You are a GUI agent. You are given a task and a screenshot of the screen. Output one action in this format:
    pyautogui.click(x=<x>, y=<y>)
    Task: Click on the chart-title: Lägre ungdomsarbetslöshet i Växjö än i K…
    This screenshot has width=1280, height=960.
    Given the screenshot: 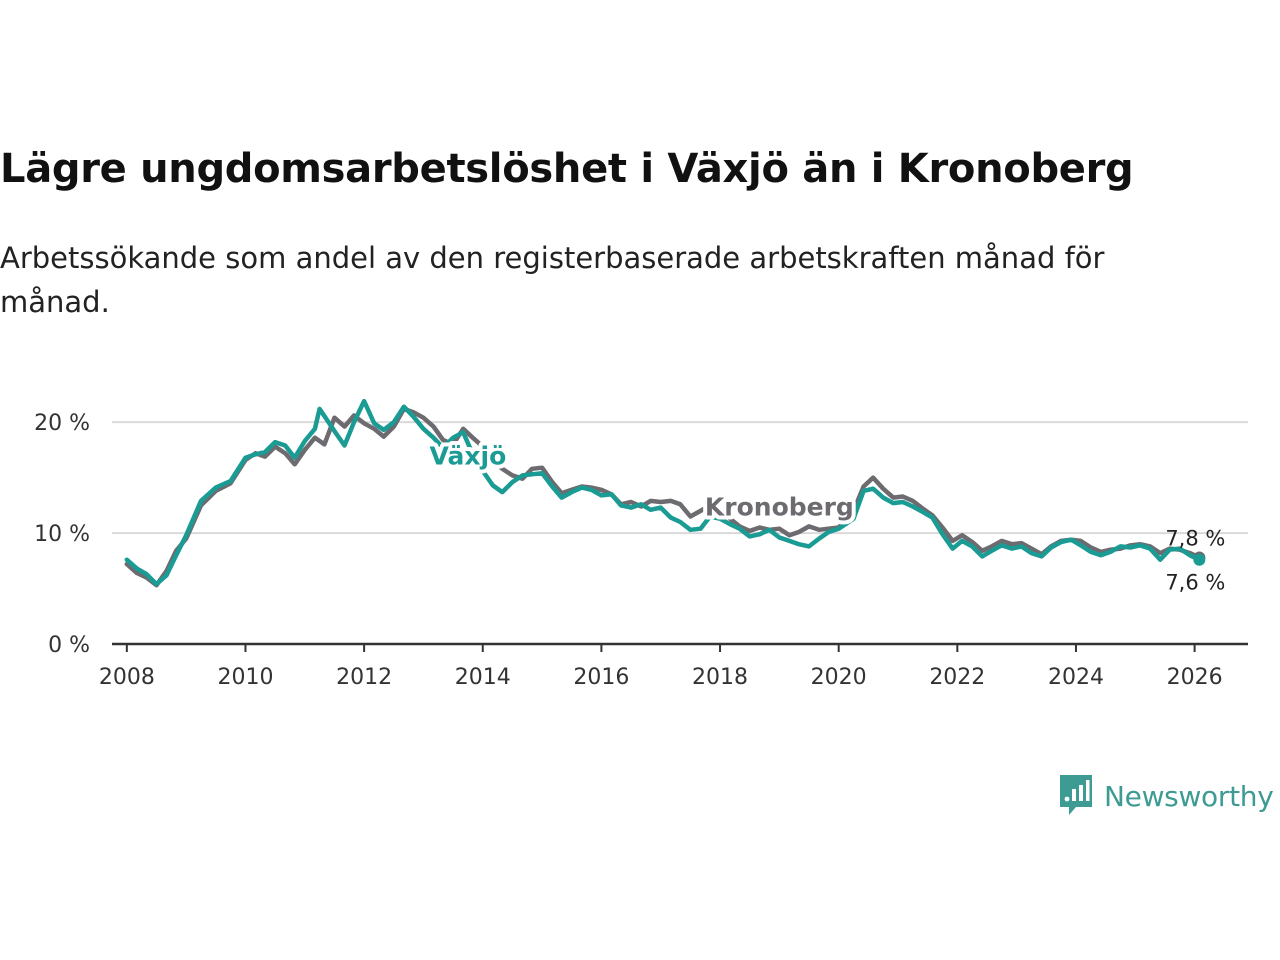 What is the action you would take?
    pyautogui.click(x=567, y=169)
    